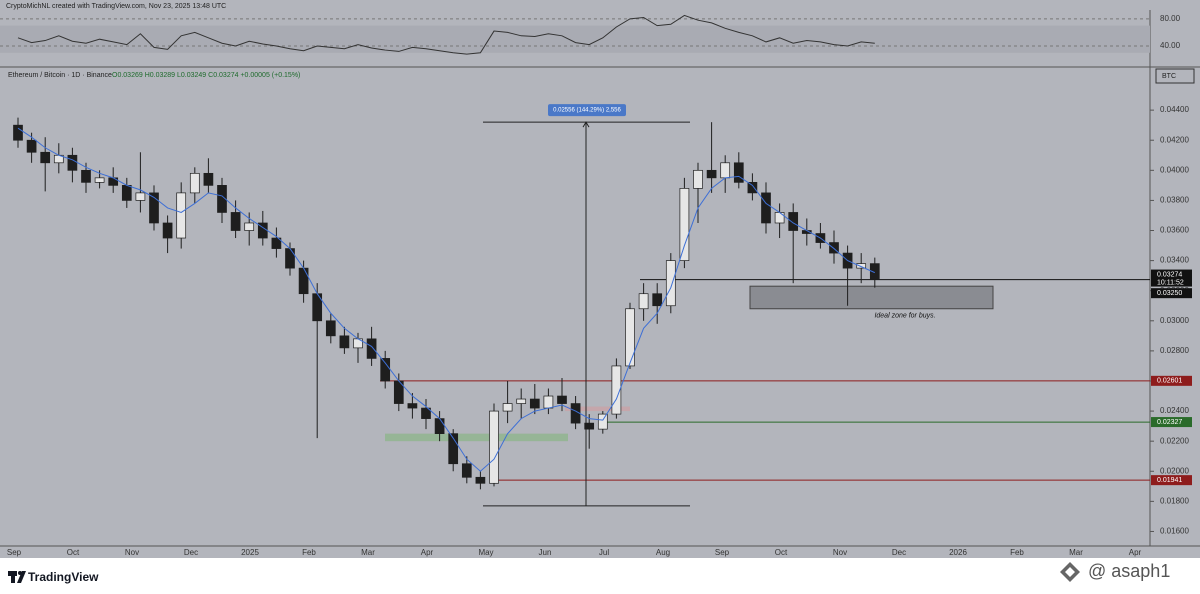  What do you see at coordinates (1174, 169) in the screenshot?
I see `y-tick-label: 0.04000` at bounding box center [1174, 169].